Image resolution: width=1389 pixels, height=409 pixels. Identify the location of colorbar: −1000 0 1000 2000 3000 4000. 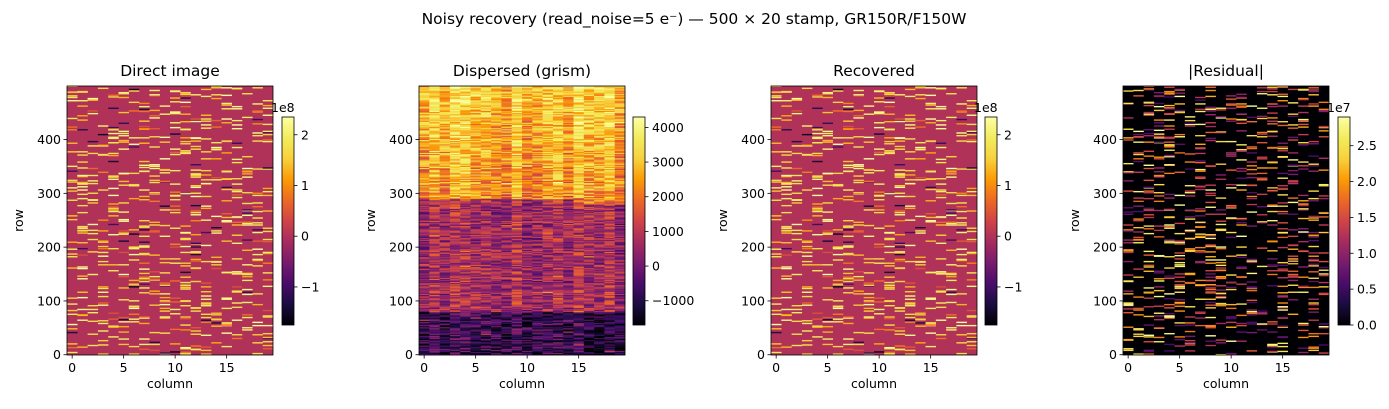
(663, 221).